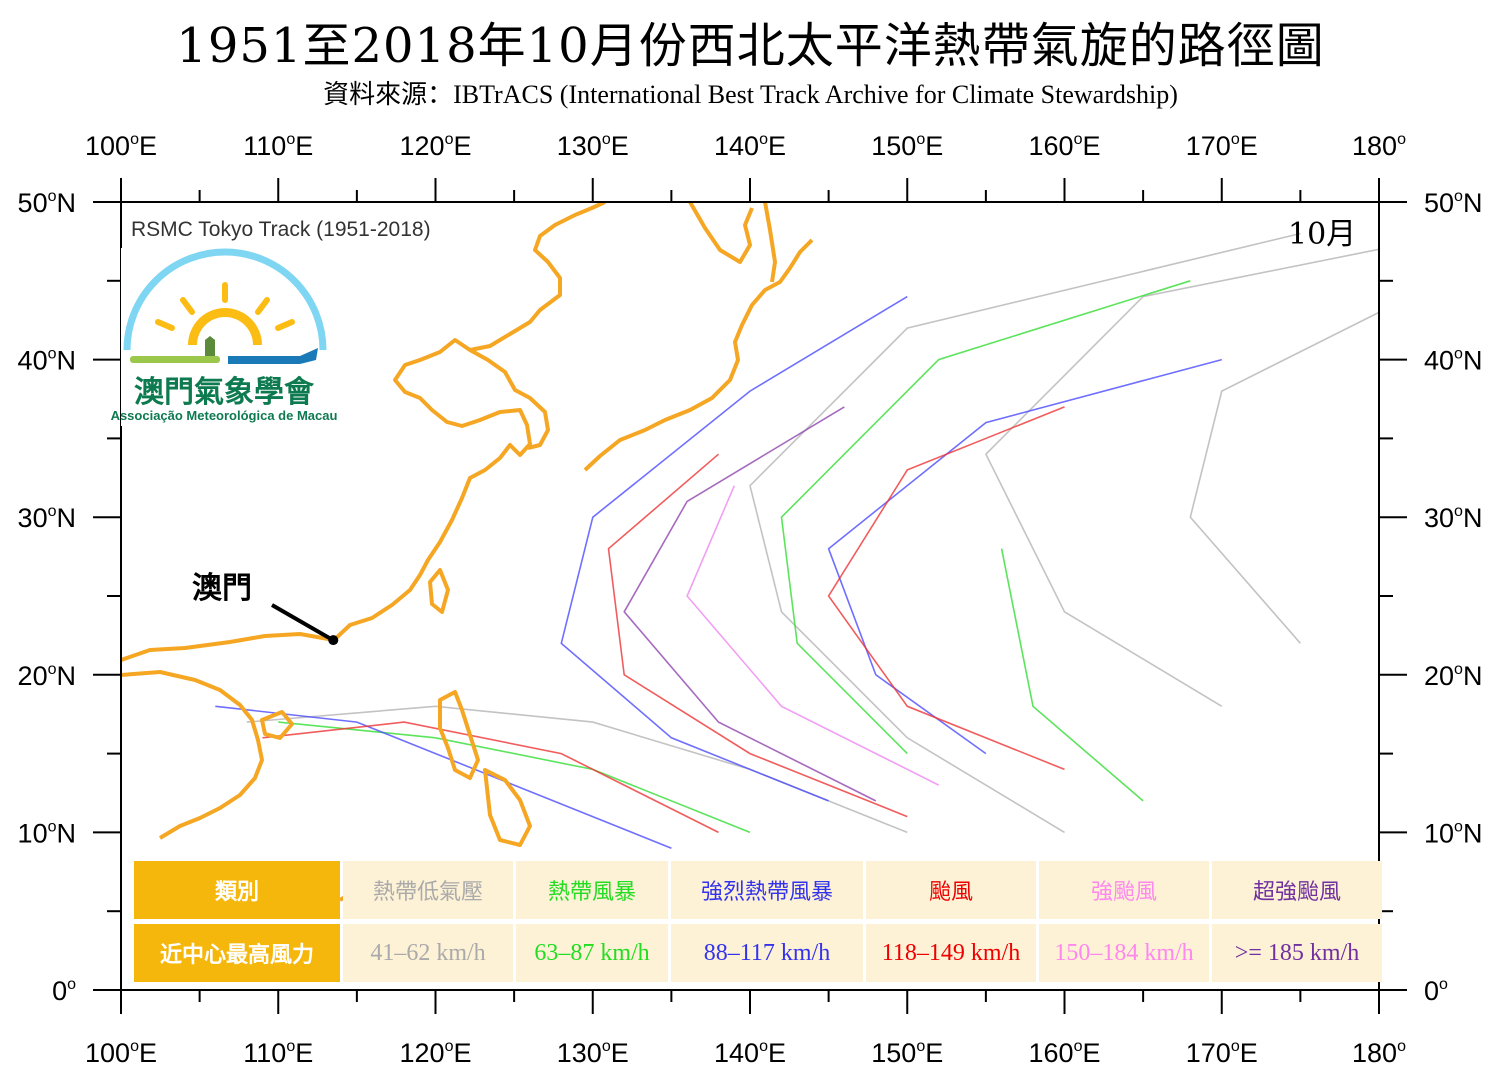 This screenshot has width=1501, height=1069. What do you see at coordinates (47, 361) in the screenshot?
I see `lat-tick-label-left: 40oN` at bounding box center [47, 361].